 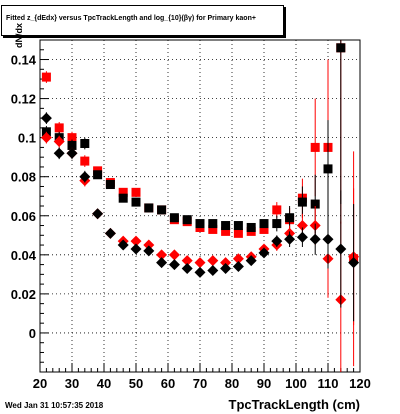 What do you see at coordinates (54, 405) in the screenshot?
I see `timestamp: Wed Jan 31 10:57:35 2018` at bounding box center [54, 405].